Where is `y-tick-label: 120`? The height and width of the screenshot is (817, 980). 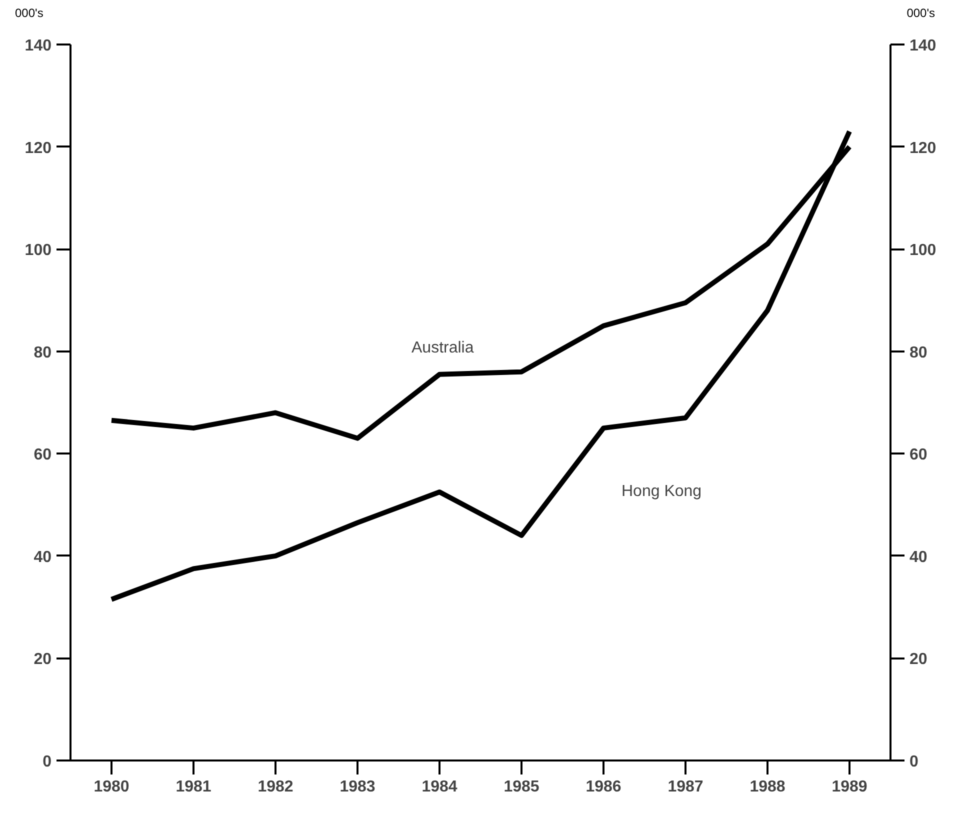 y-tick-label: 120 is located at coordinates (38, 148).